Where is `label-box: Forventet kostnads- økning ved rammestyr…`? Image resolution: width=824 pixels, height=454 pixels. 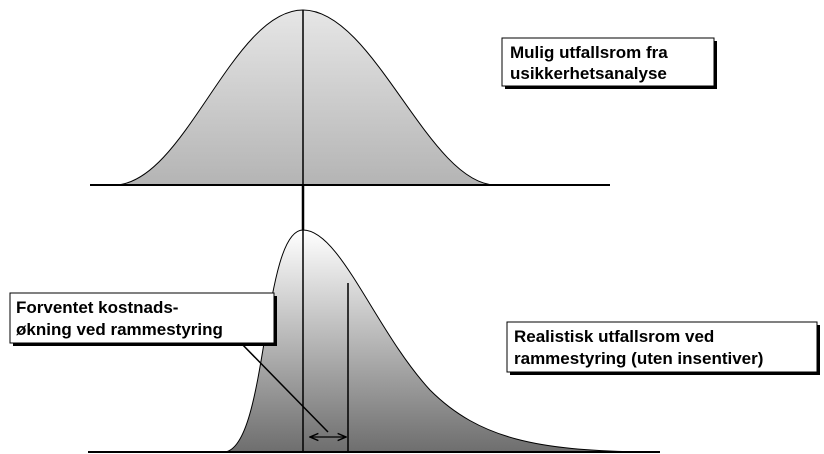 label-box: Forventet kostnads- økning ved rammestyr… is located at coordinates (143, 319).